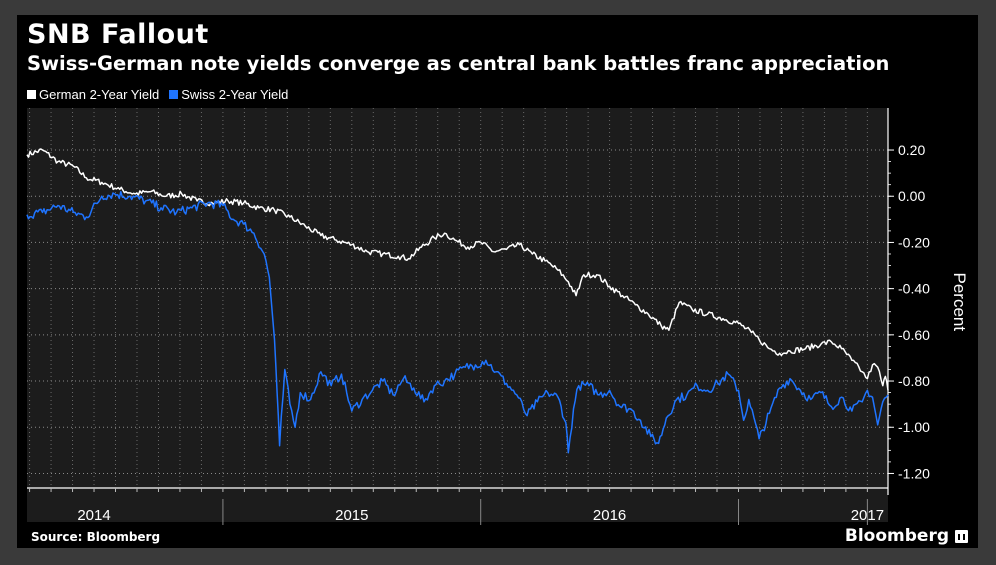 The height and width of the screenshot is (565, 996). What do you see at coordinates (911, 150) in the screenshot?
I see `y-tick-label: 0.20` at bounding box center [911, 150].